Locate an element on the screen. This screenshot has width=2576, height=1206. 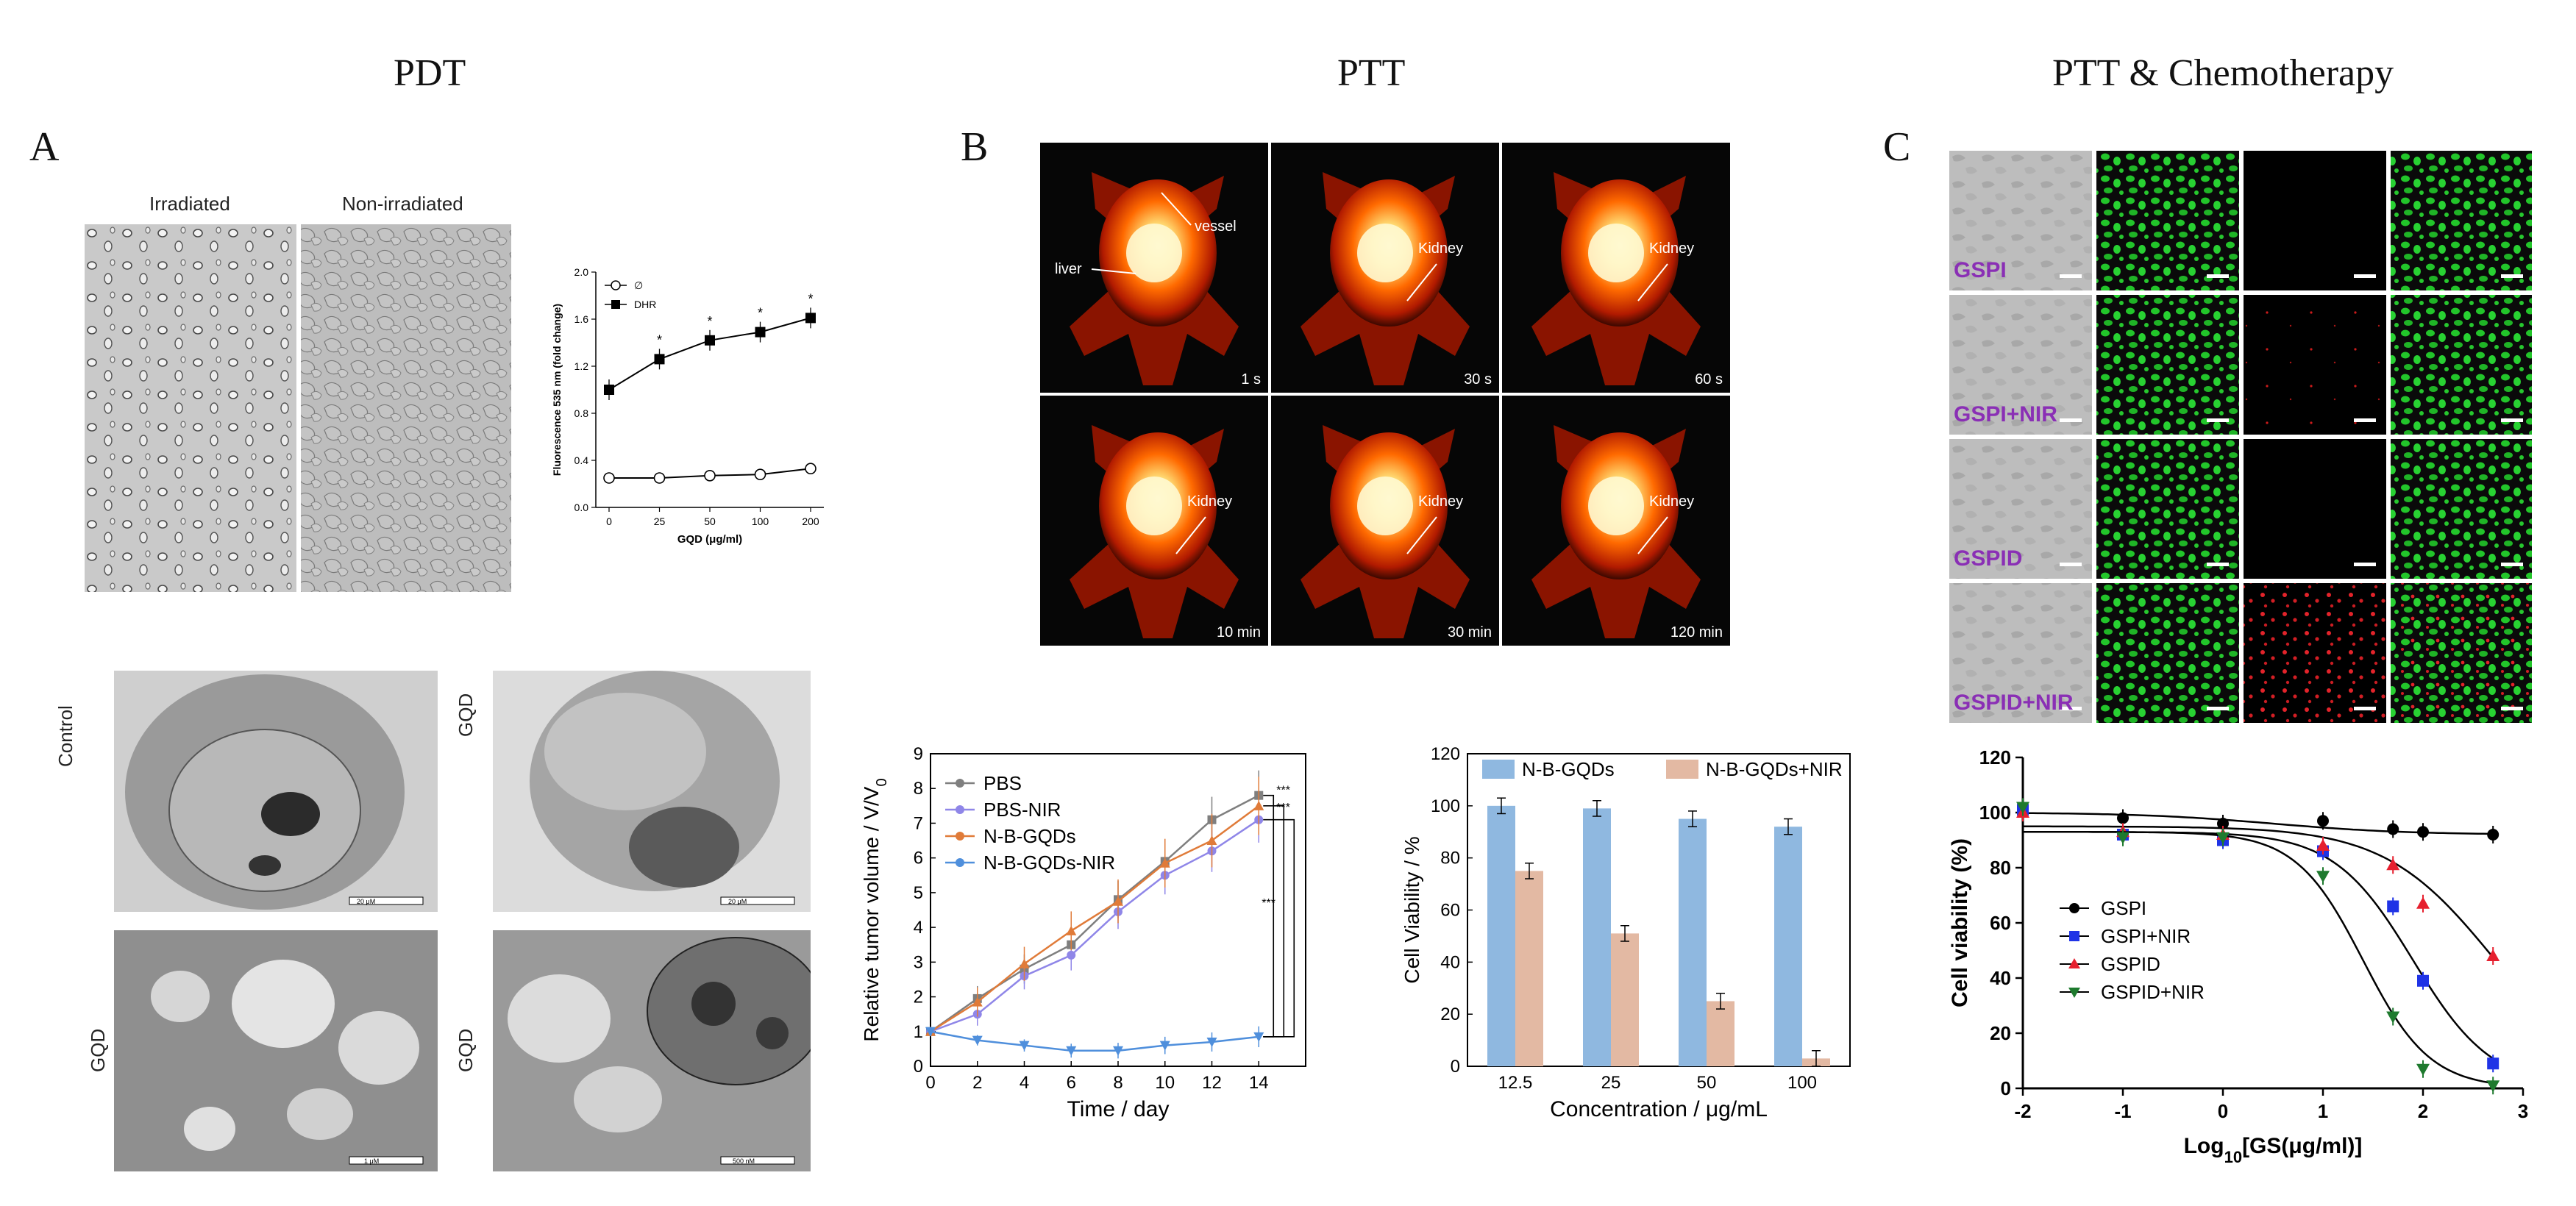
panel-label-c: C is located at coordinates (1897, 147).